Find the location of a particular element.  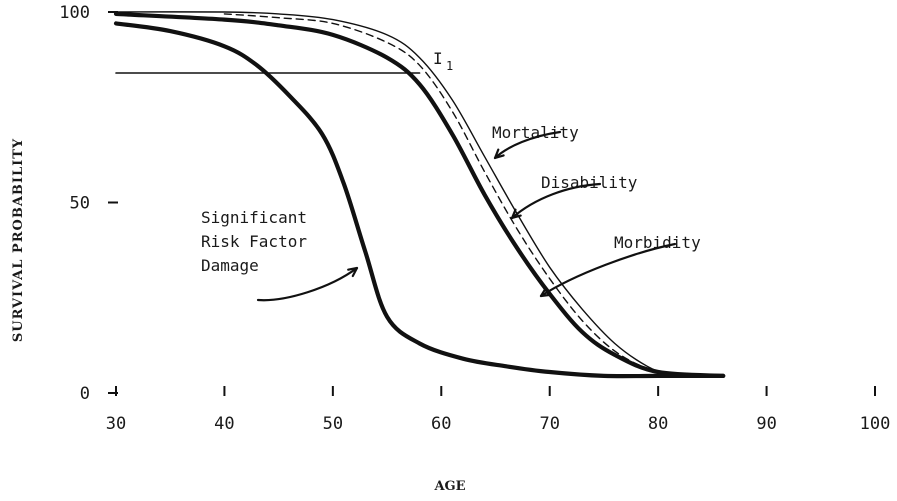

x-axis-label: AGE is located at coordinates (449, 486).